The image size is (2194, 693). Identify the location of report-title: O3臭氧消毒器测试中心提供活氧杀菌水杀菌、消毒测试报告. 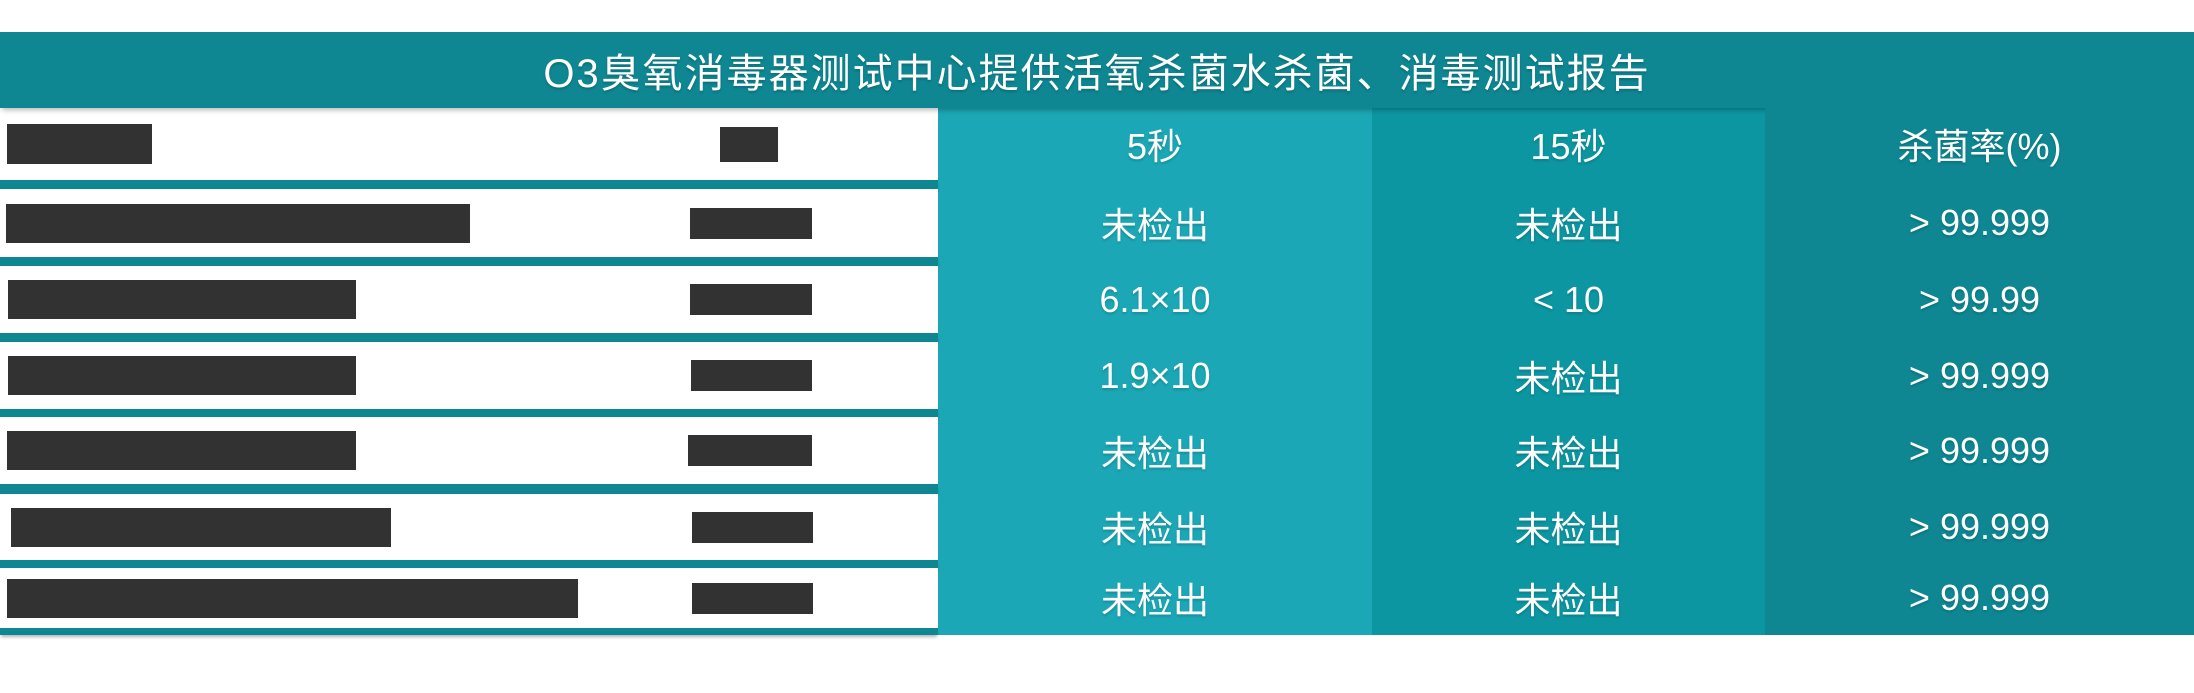
(1097, 74).